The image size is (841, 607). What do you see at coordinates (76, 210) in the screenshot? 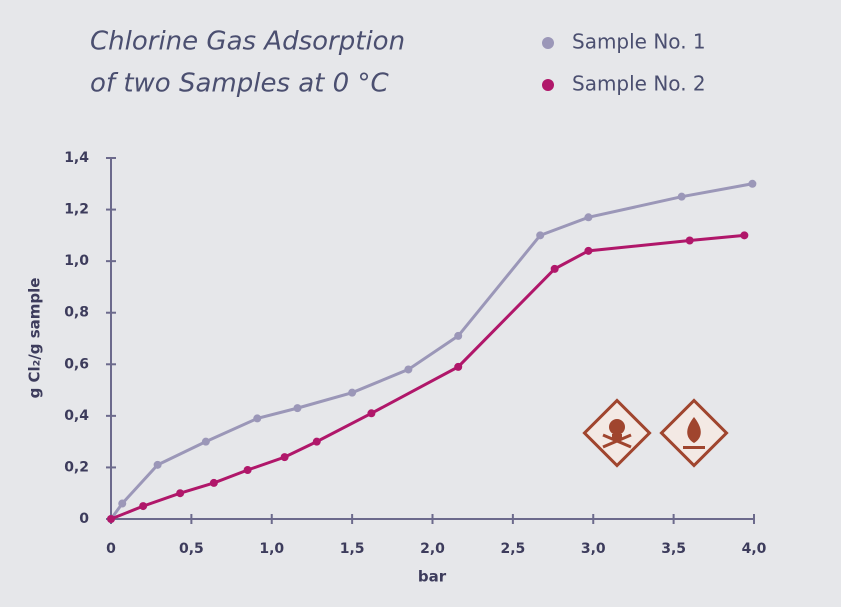
I see `y-tick-label: 1,2` at bounding box center [76, 210].